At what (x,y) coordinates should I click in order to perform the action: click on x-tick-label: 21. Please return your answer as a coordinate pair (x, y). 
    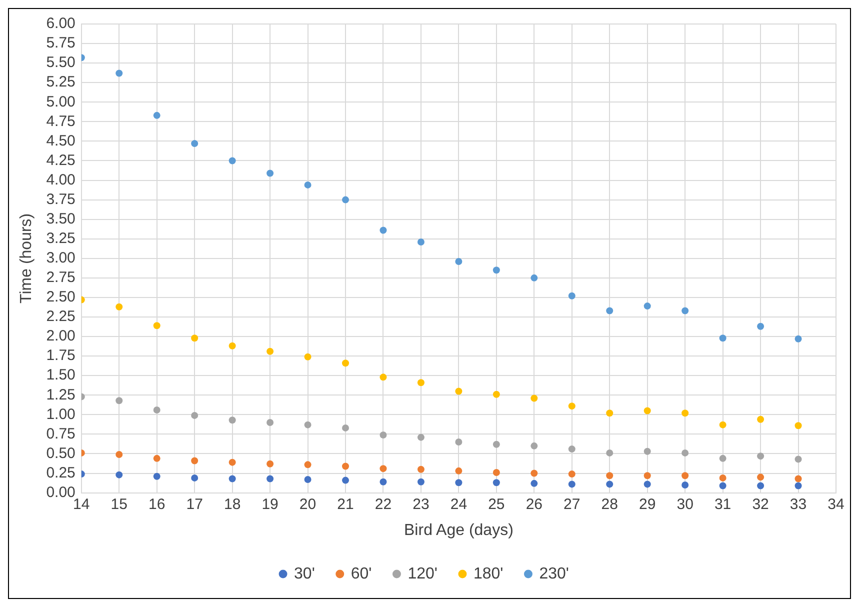
    Looking at the image, I should click on (345, 504).